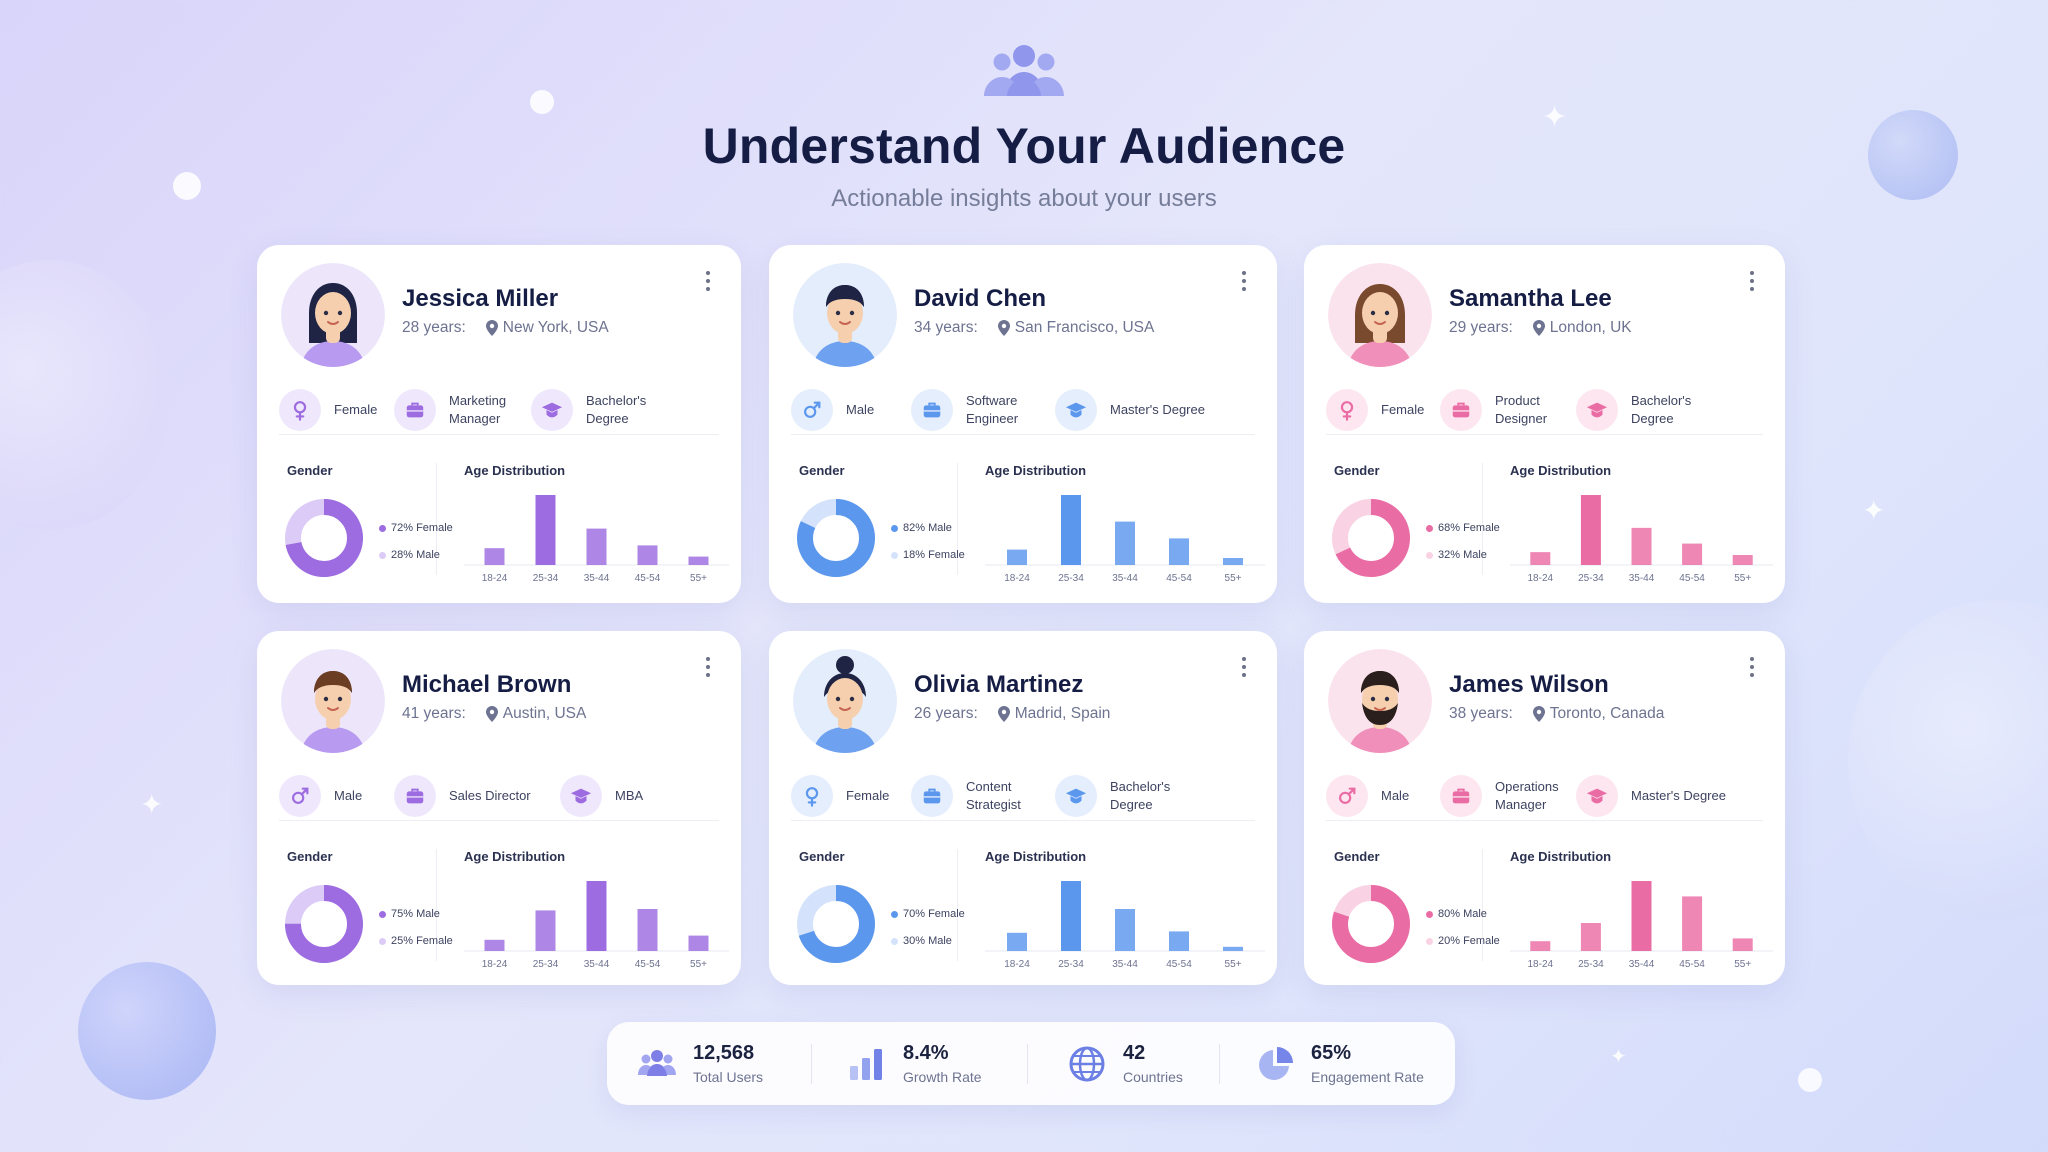  I want to click on attr-job: Sales Director, so click(462, 795).